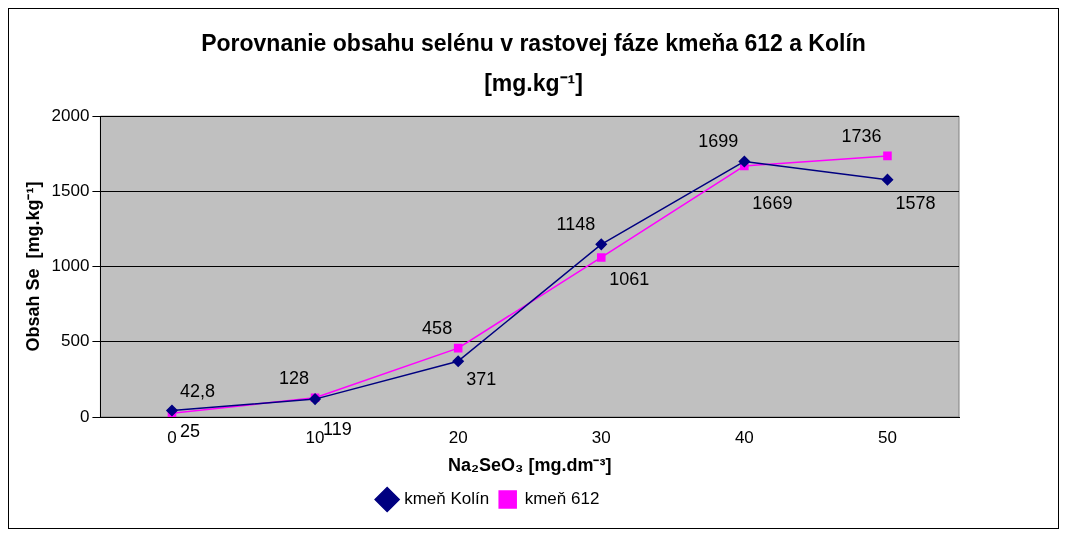  What do you see at coordinates (601, 437) in the screenshot?
I see `x-tick-label: 30` at bounding box center [601, 437].